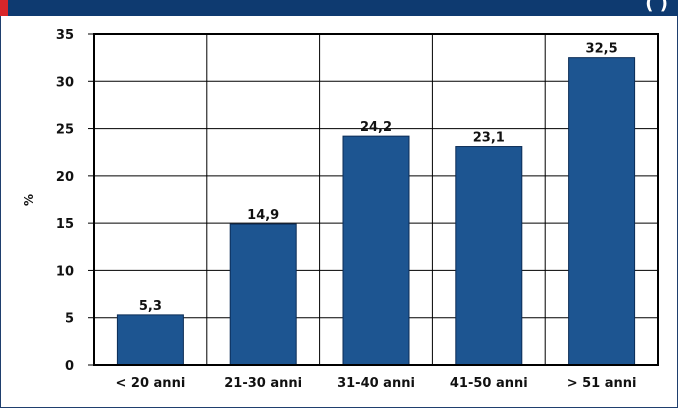 The image size is (678, 408). What do you see at coordinates (489, 138) in the screenshot?
I see `value-label: 23,1` at bounding box center [489, 138].